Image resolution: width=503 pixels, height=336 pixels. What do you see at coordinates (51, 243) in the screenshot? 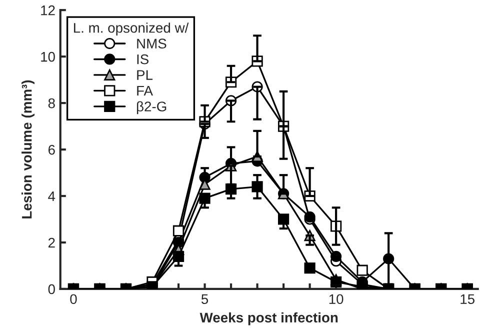
I see `y-tick-label: 2` at bounding box center [51, 243].